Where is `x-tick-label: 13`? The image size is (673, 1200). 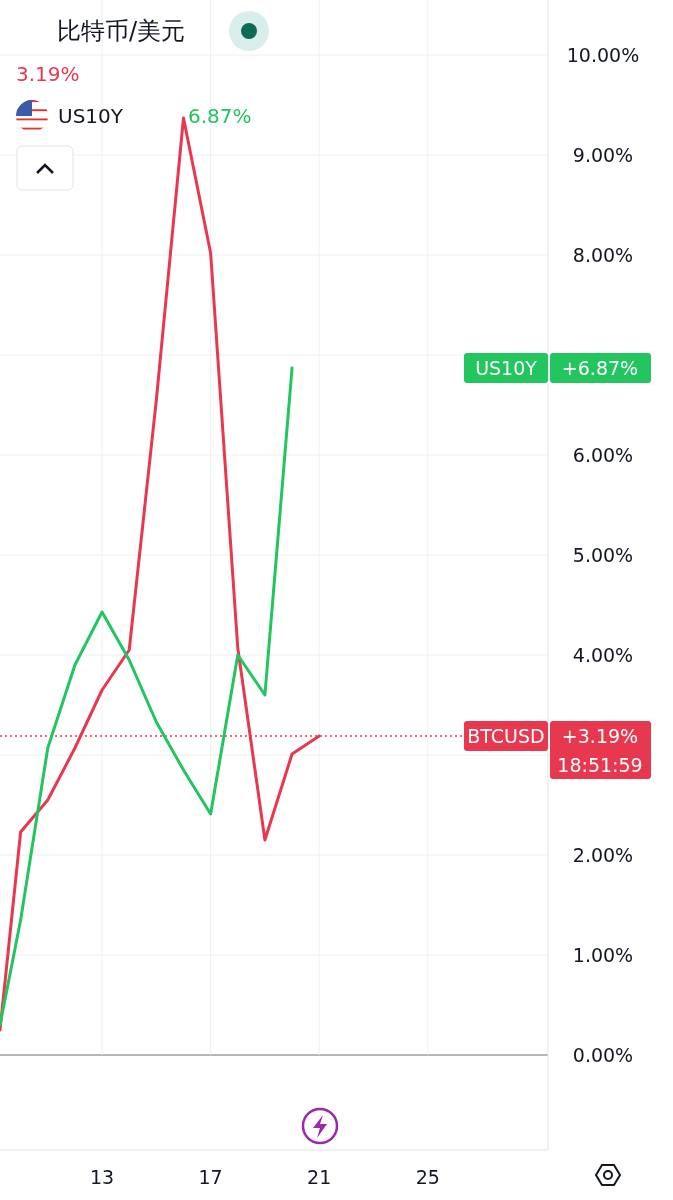 x-tick-label: 13 is located at coordinates (102, 1176).